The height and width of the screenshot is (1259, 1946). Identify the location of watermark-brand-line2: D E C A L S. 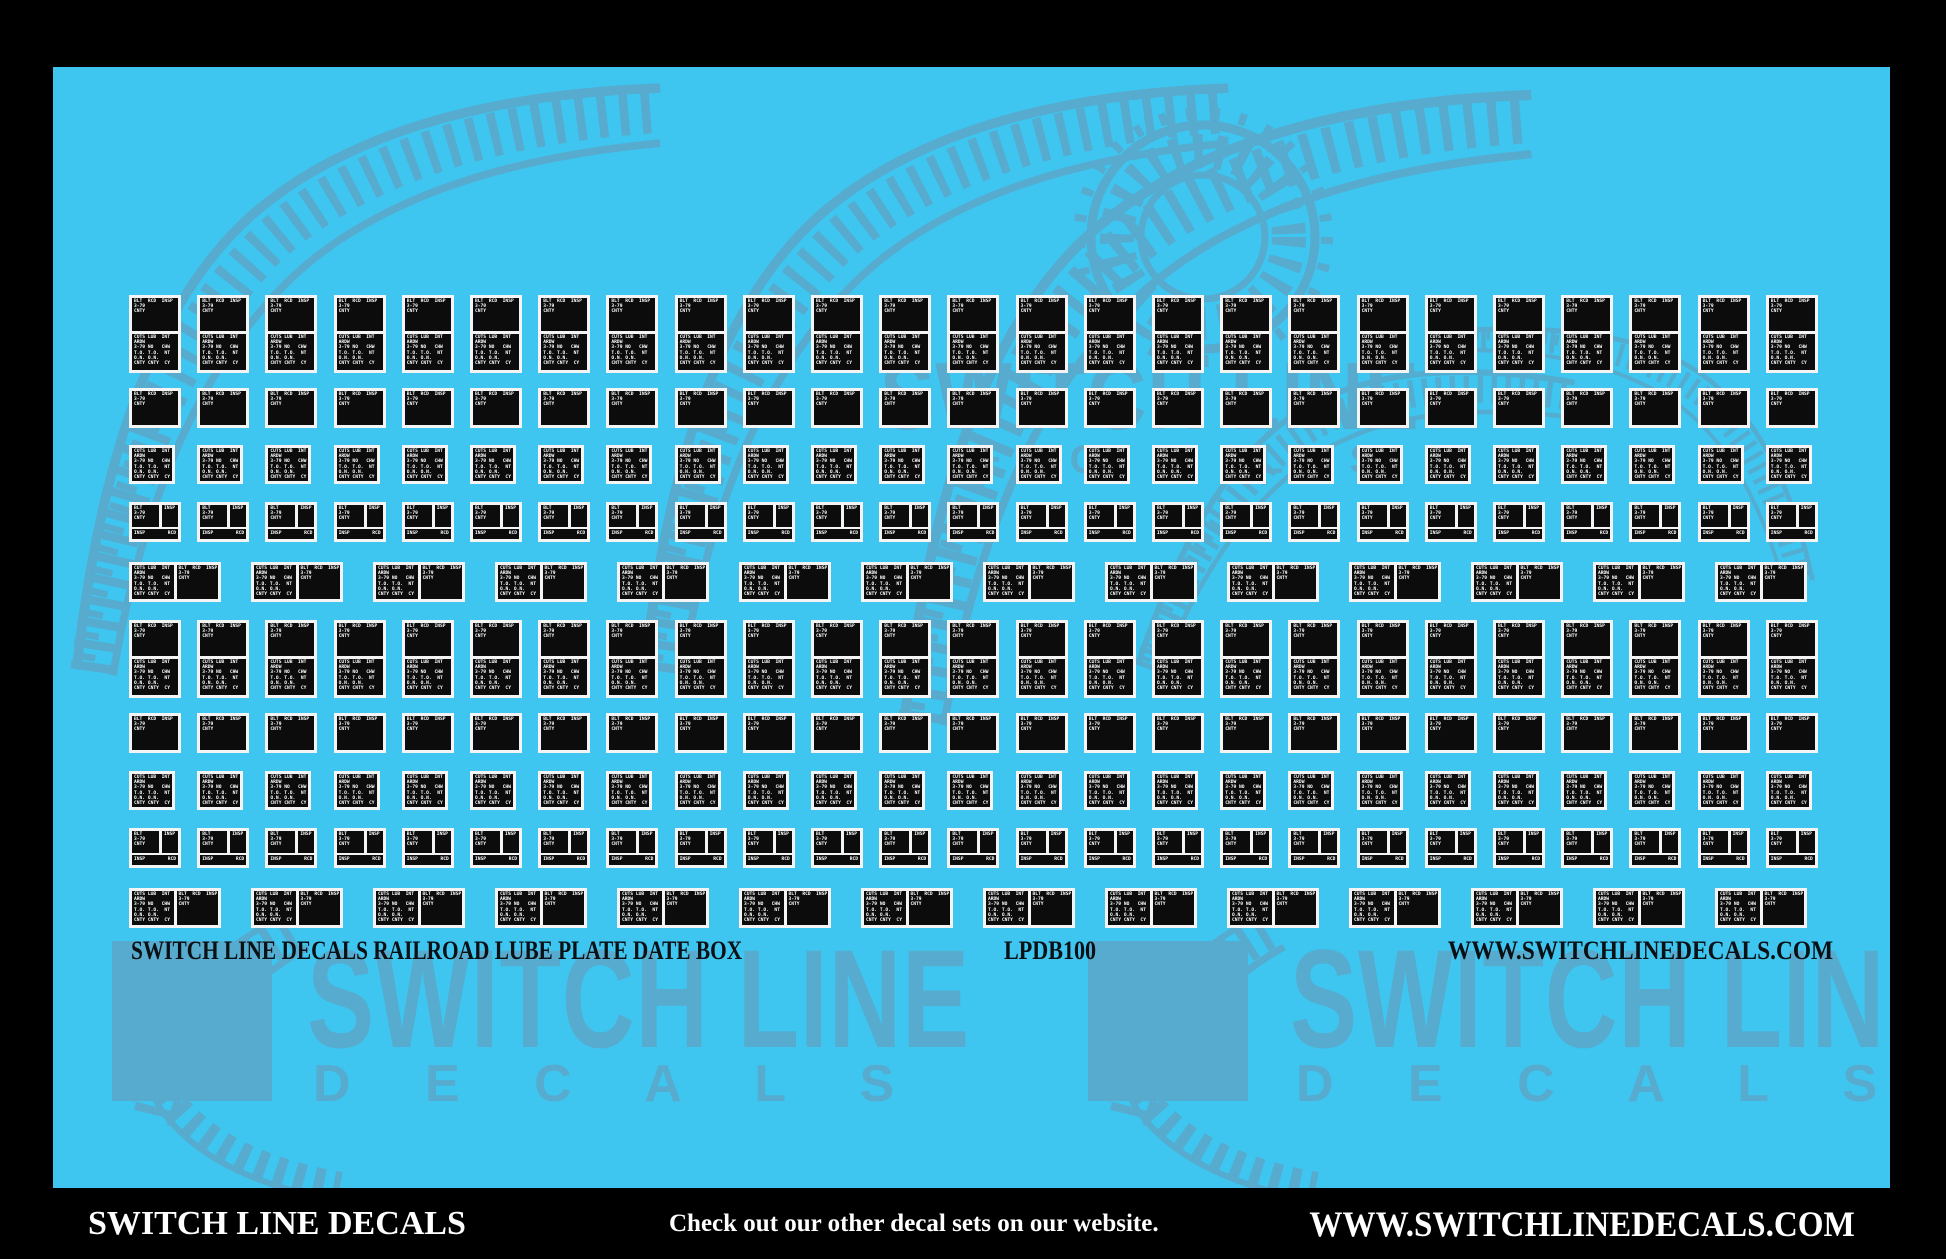
(1593, 1084).